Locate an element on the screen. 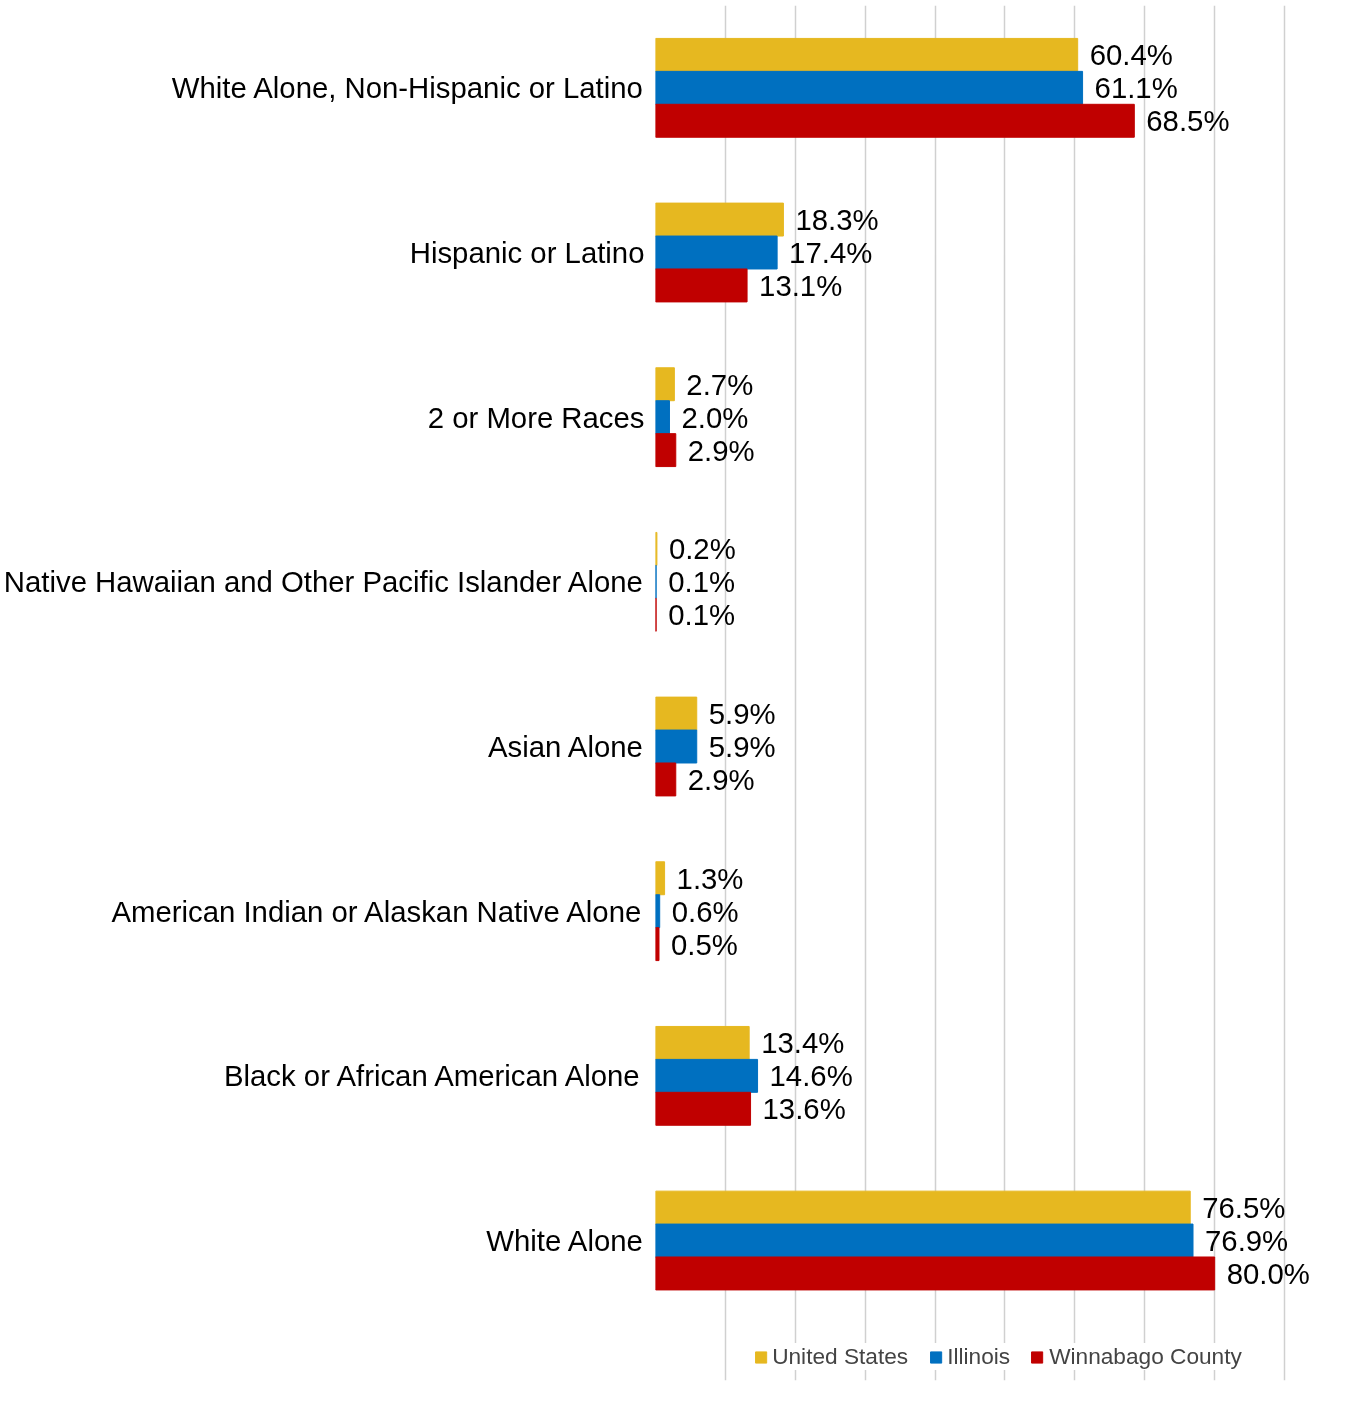  data-label: 13.4% is located at coordinates (803, 1043).